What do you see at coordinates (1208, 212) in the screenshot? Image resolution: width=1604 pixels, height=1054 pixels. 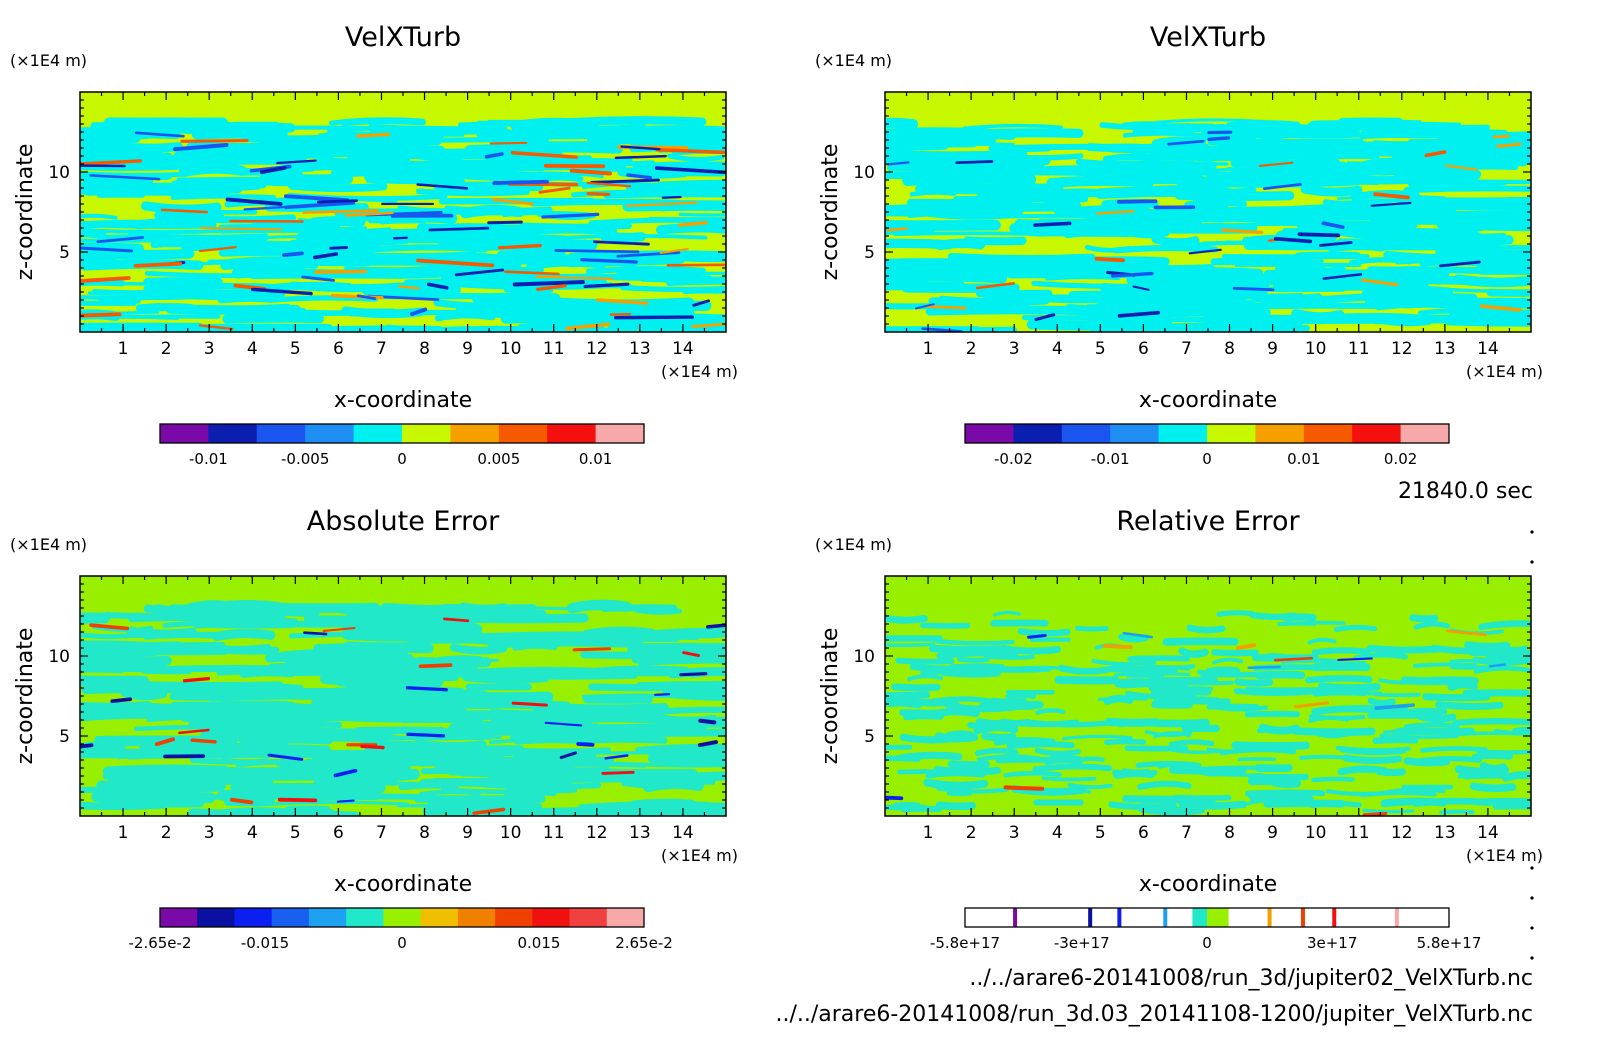 I see `heatmap-field` at bounding box center [1208, 212].